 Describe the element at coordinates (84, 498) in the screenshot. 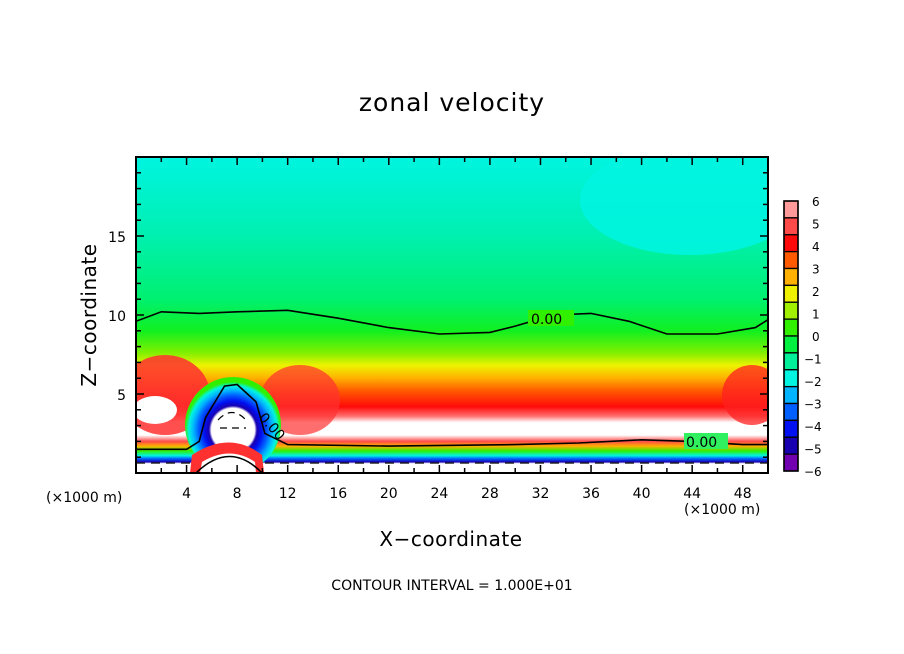

I see `x-unit-label-left: (×1000 m)` at that location.